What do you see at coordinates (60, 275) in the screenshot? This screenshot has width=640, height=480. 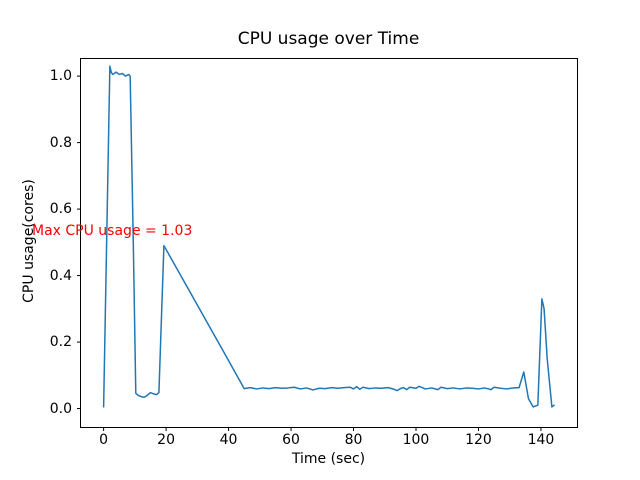 I see `y-tick-label: 0.4` at bounding box center [60, 275].